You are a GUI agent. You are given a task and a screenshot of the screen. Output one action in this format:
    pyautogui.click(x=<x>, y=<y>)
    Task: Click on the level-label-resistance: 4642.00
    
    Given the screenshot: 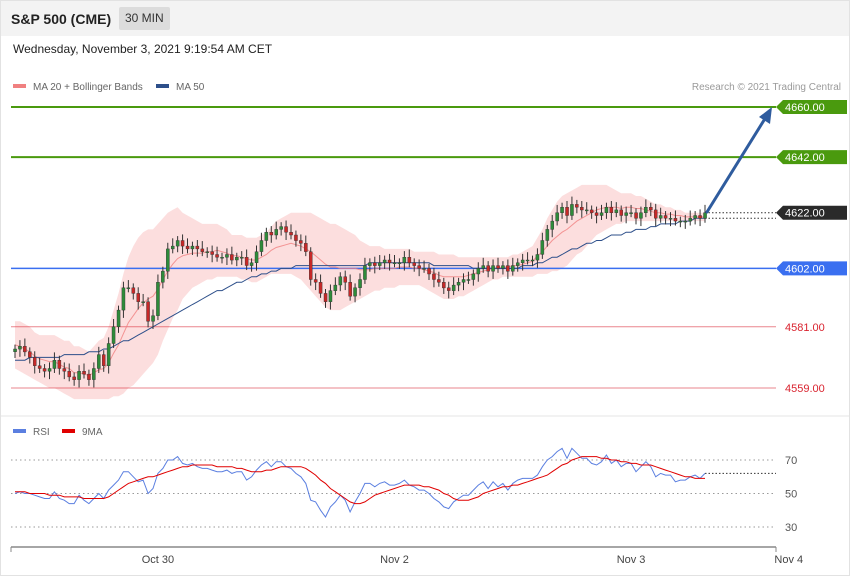 What is the action you would take?
    pyautogui.click(x=805, y=158)
    